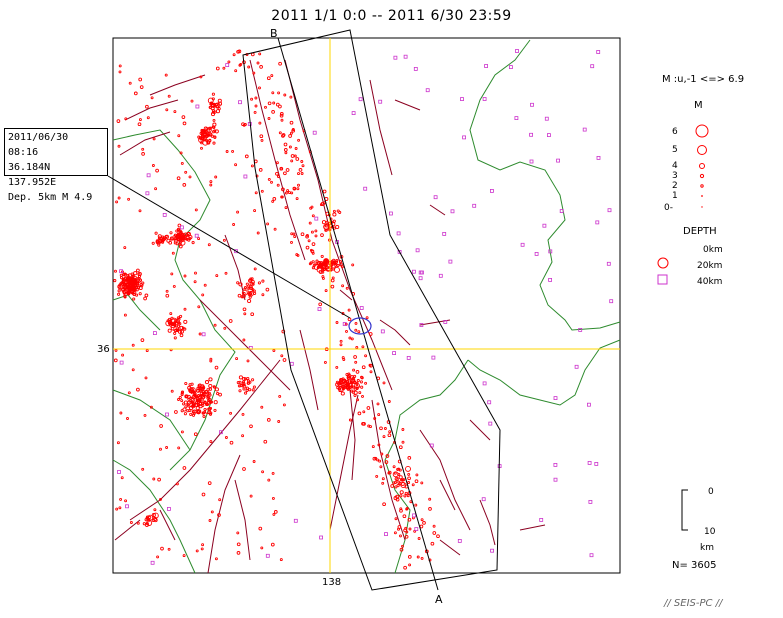  What do you see at coordinates (700, 231) in the screenshot?
I see `depth-heading: DEPTH` at bounding box center [700, 231].